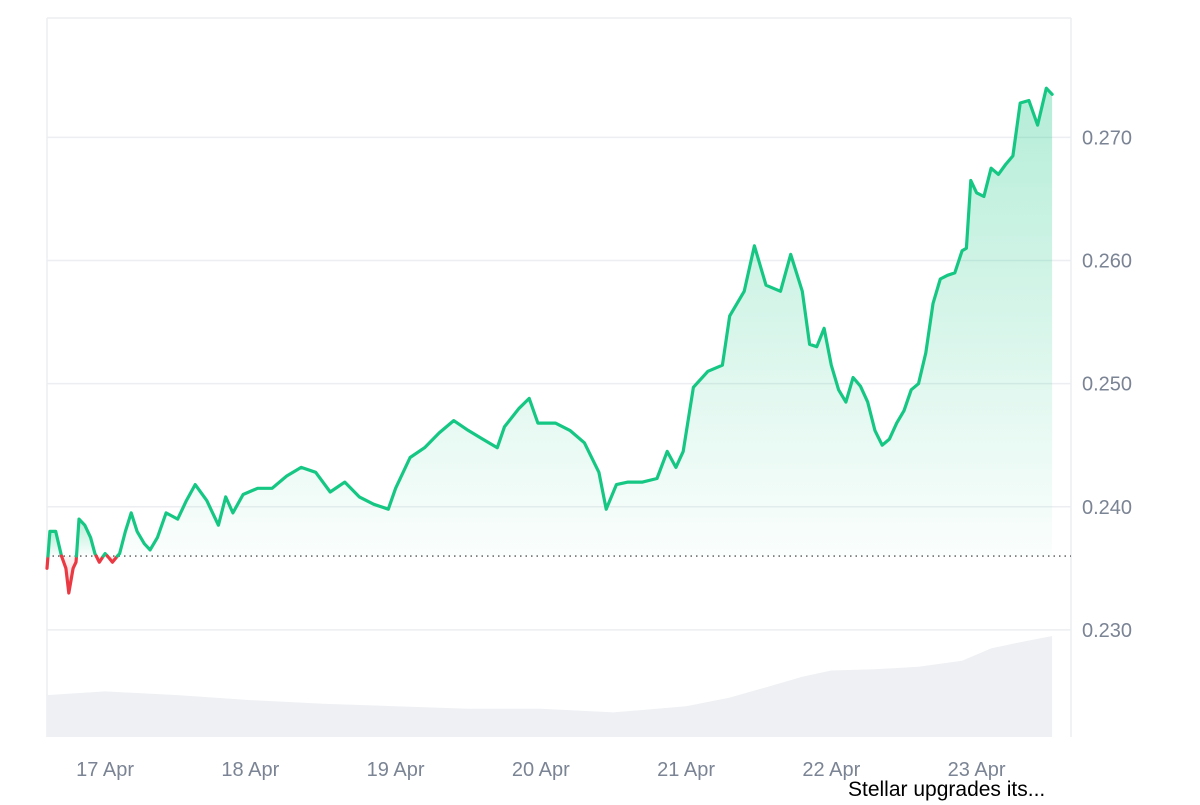 Image resolution: width=1200 pixels, height=805 pixels. What do you see at coordinates (396, 770) in the screenshot?
I see `x-tick-label: 19 Apr` at bounding box center [396, 770].